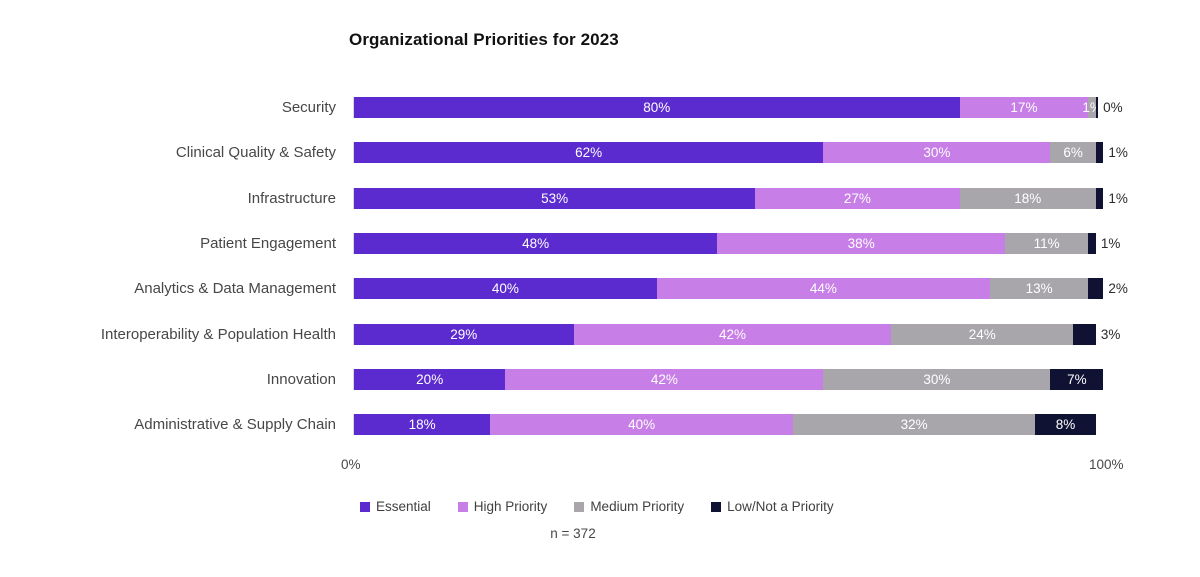  I want to click on bar-segment-essential: 20%, so click(430, 379).